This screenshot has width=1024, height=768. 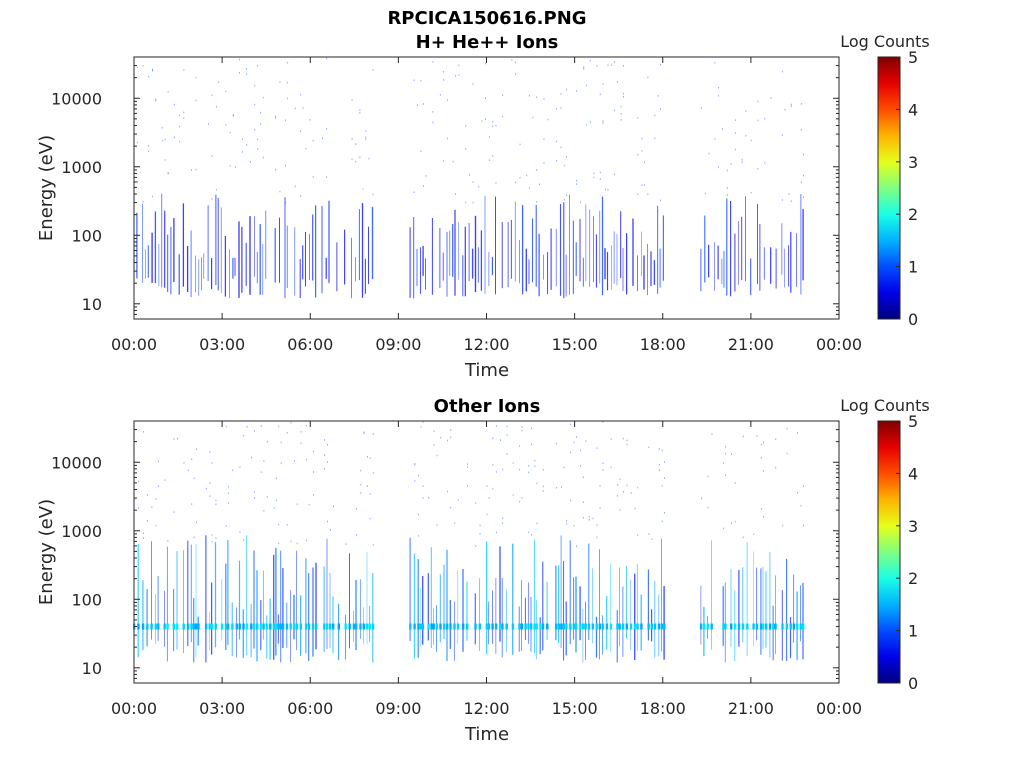 What do you see at coordinates (486, 344) in the screenshot?
I see `x-tick-label: 12:00` at bounding box center [486, 344].